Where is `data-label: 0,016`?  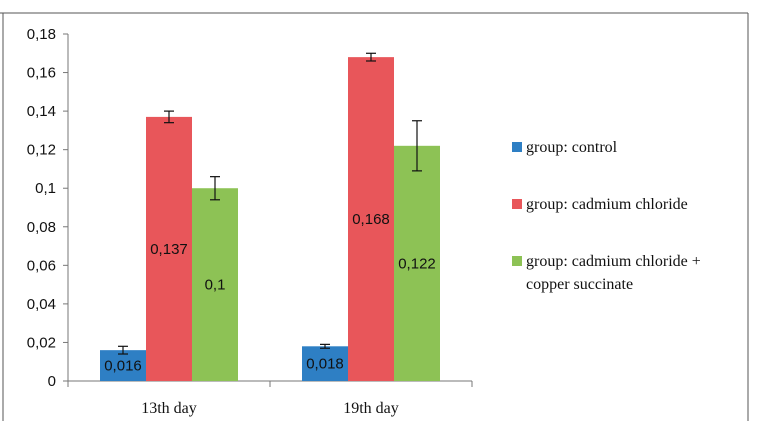
data-label: 0,016 is located at coordinates (123, 366).